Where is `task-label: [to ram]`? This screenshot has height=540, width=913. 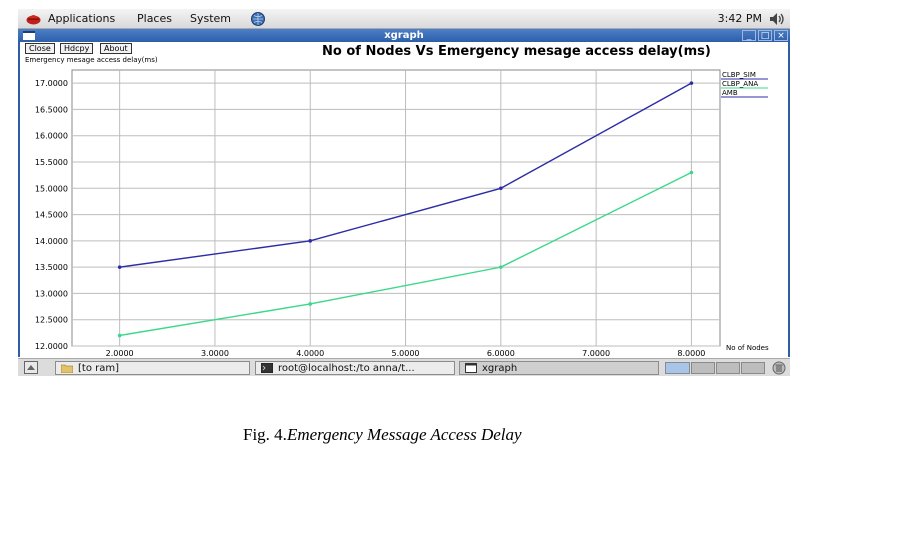 task-label: [to ram] is located at coordinates (99, 368).